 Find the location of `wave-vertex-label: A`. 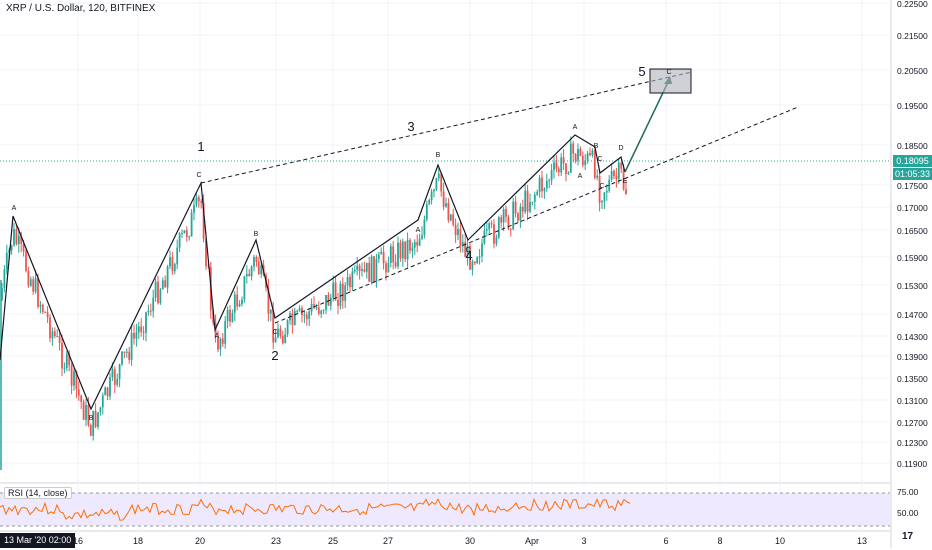

wave-vertex-label: A is located at coordinates (14, 208).